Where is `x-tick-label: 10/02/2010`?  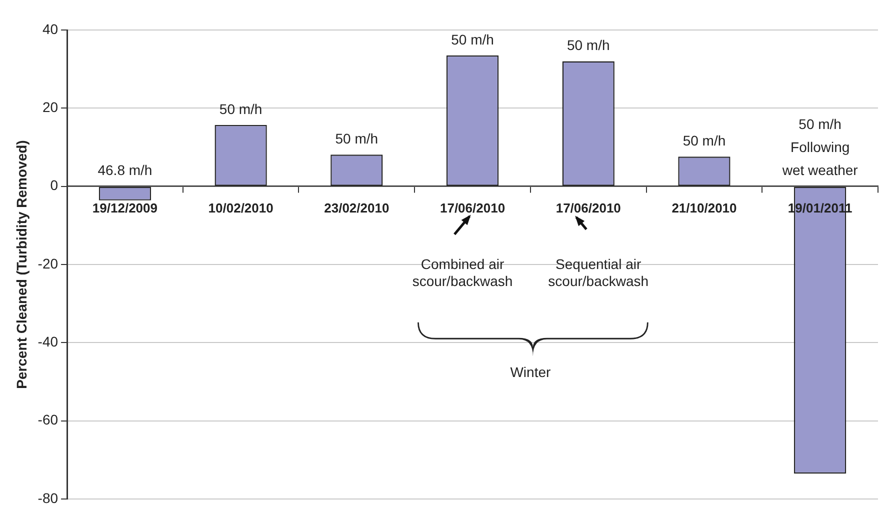 x-tick-label: 10/02/2010 is located at coordinates (241, 208).